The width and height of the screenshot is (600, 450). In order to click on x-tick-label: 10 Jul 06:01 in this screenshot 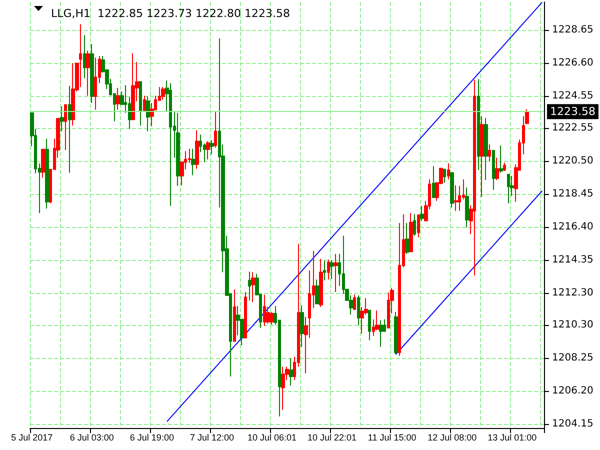, I will do `click(272, 437)`.